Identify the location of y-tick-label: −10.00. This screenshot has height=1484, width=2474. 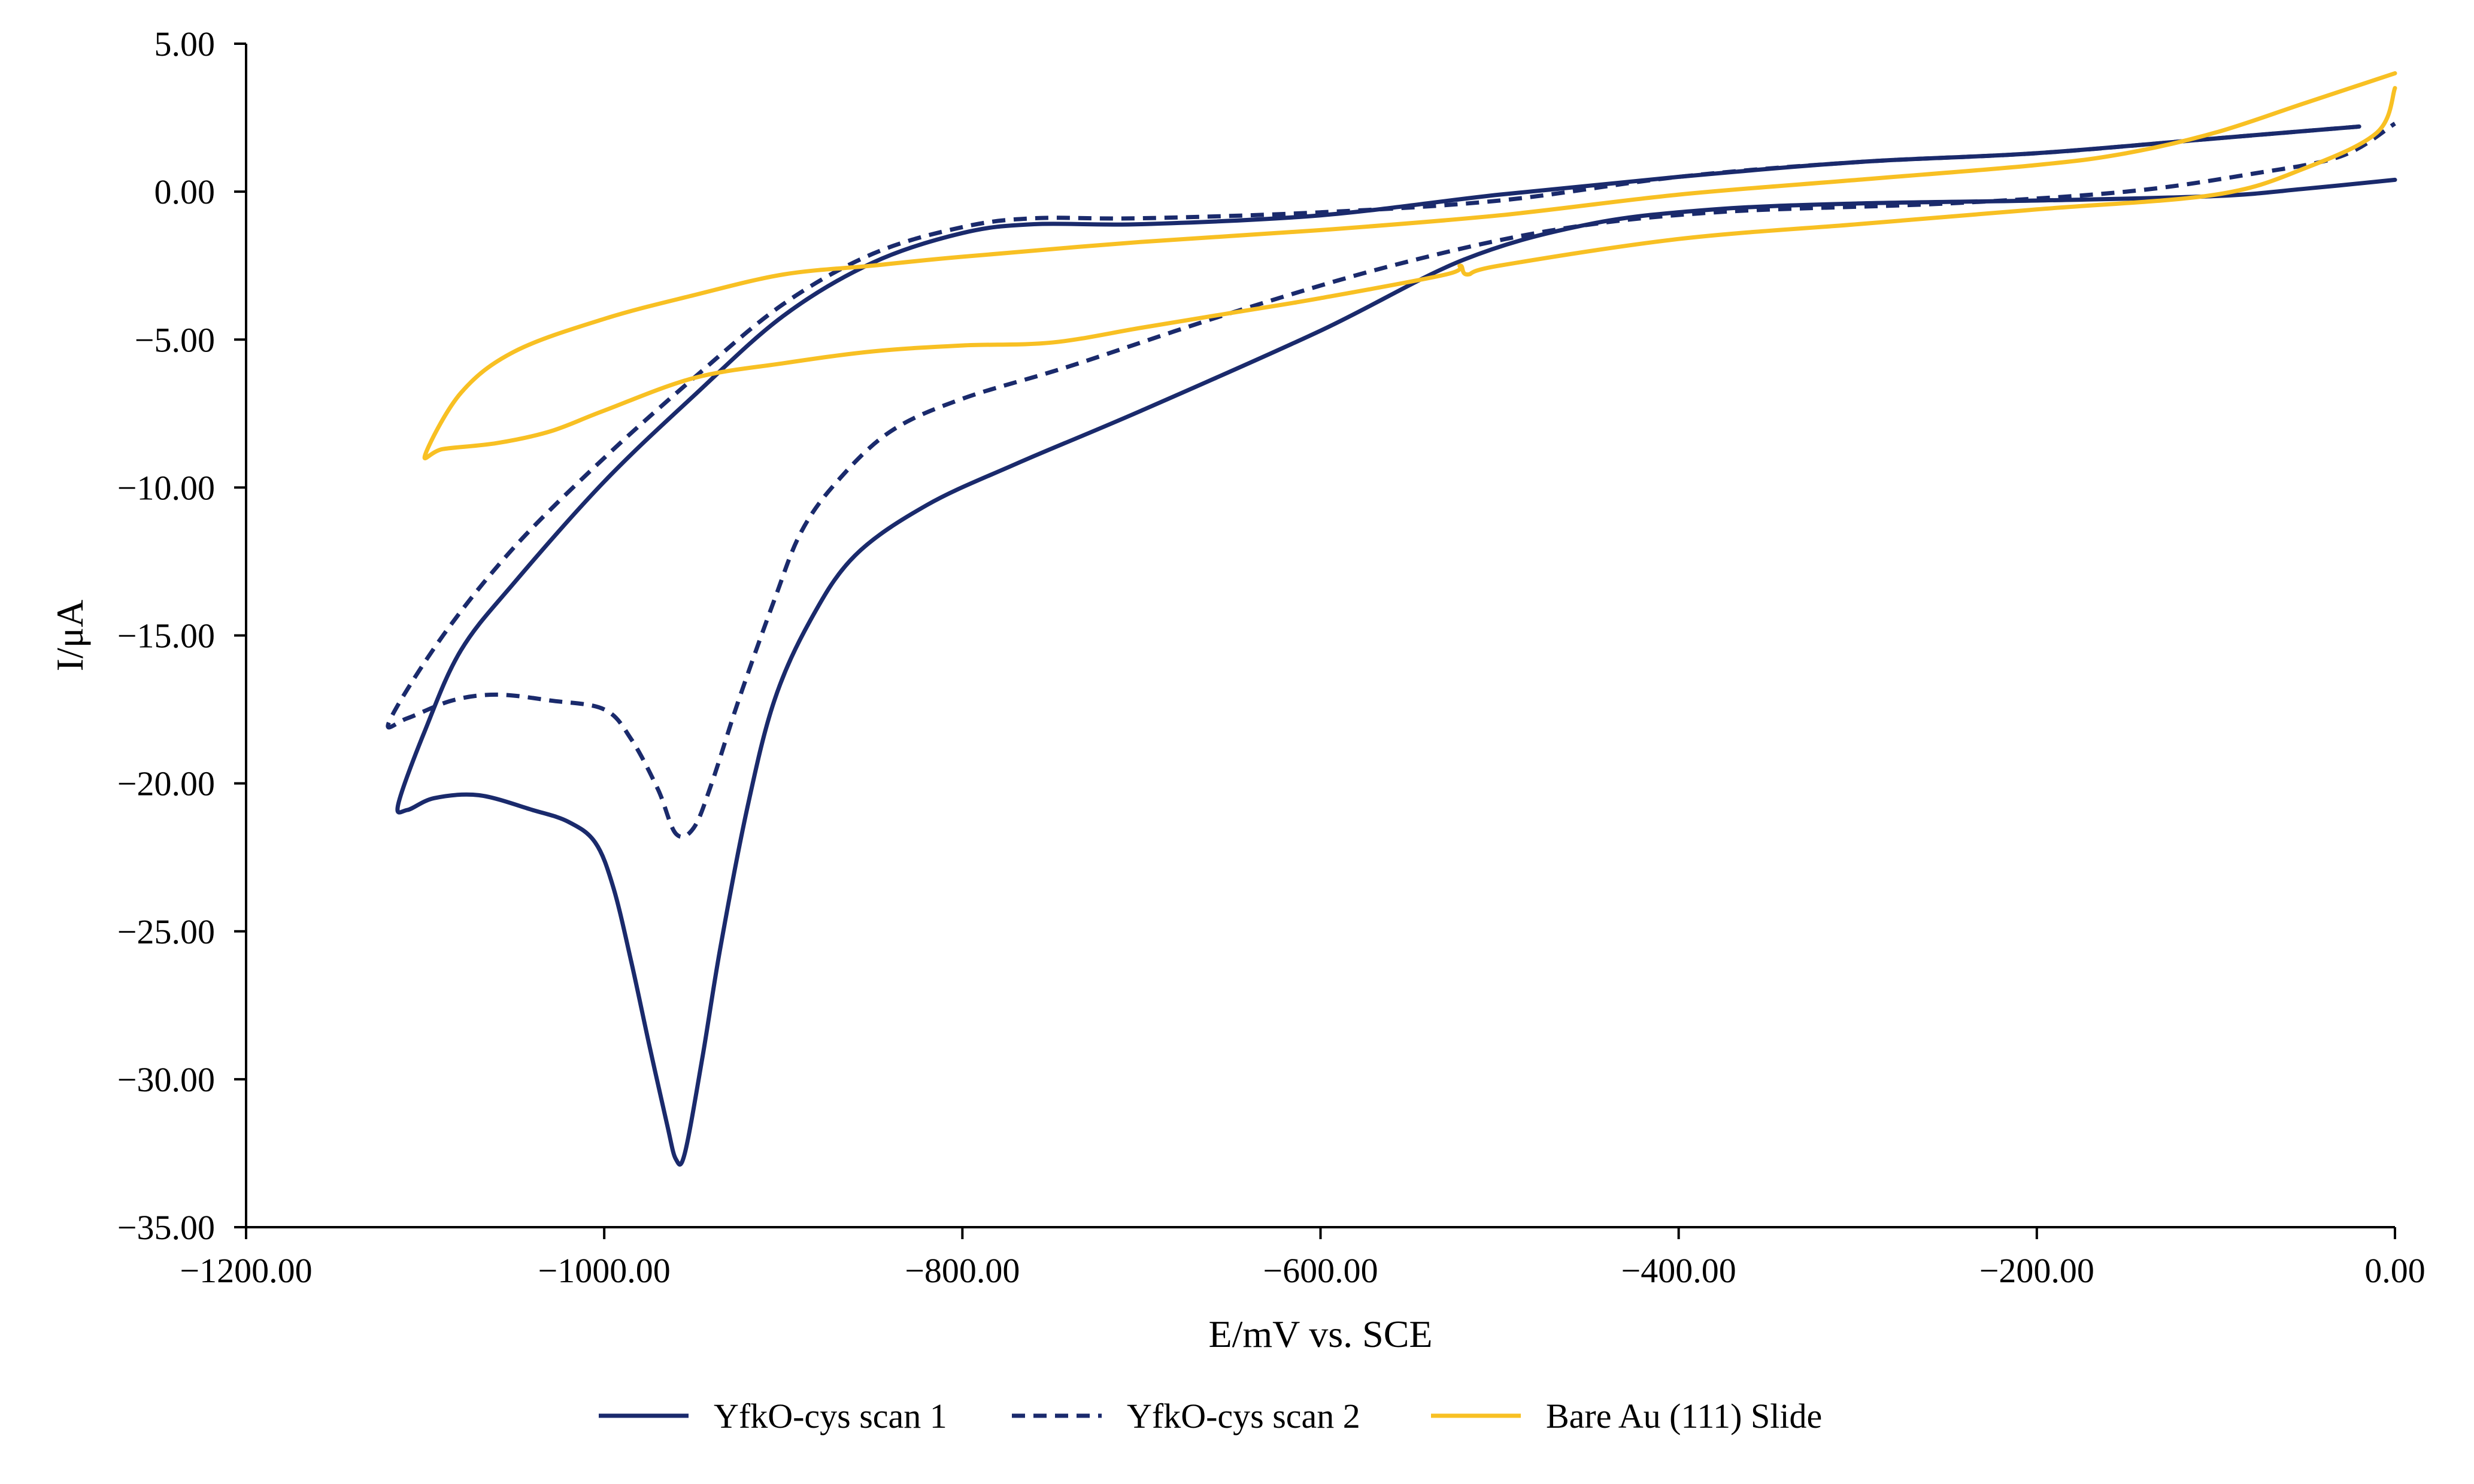
(166, 487).